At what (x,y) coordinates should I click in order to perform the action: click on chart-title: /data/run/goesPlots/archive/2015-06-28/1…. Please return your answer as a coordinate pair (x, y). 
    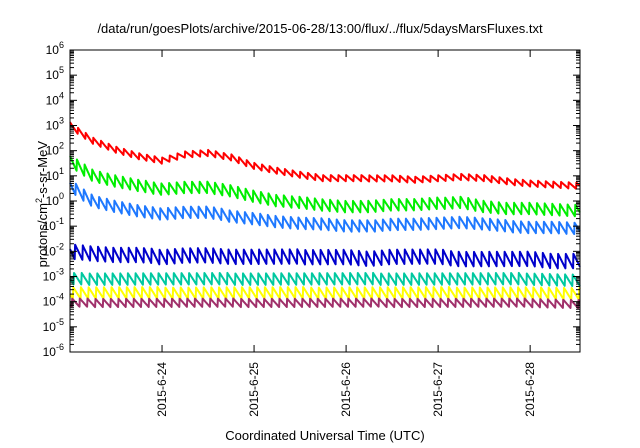
    Looking at the image, I should click on (320, 28).